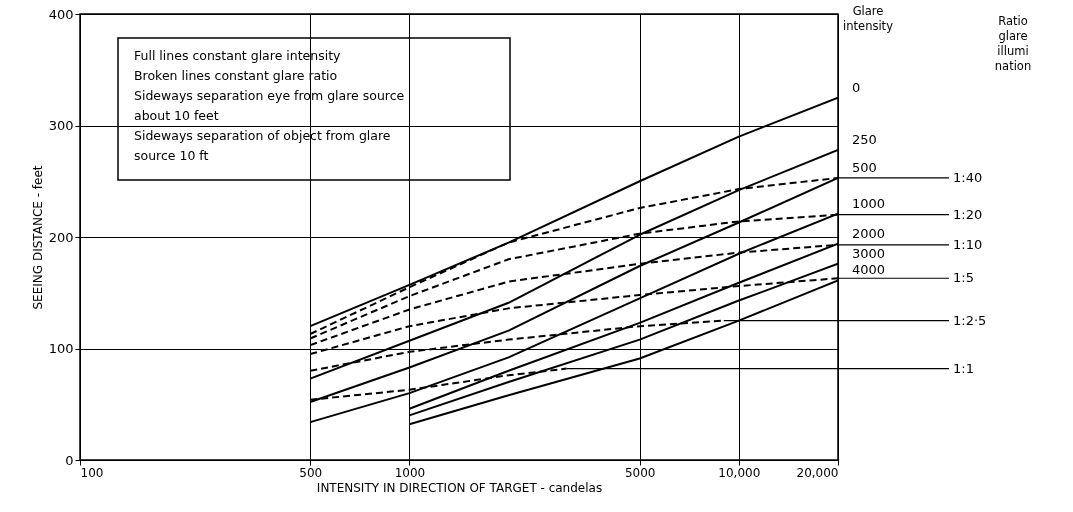  What do you see at coordinates (869, 253) in the screenshot?
I see `series-label: 3000` at bounding box center [869, 253].